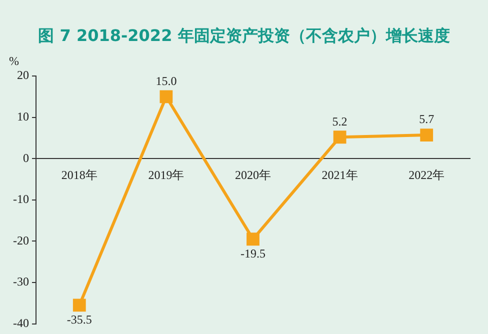  I want to click on x-tick-label: 2020年, so click(253, 175).